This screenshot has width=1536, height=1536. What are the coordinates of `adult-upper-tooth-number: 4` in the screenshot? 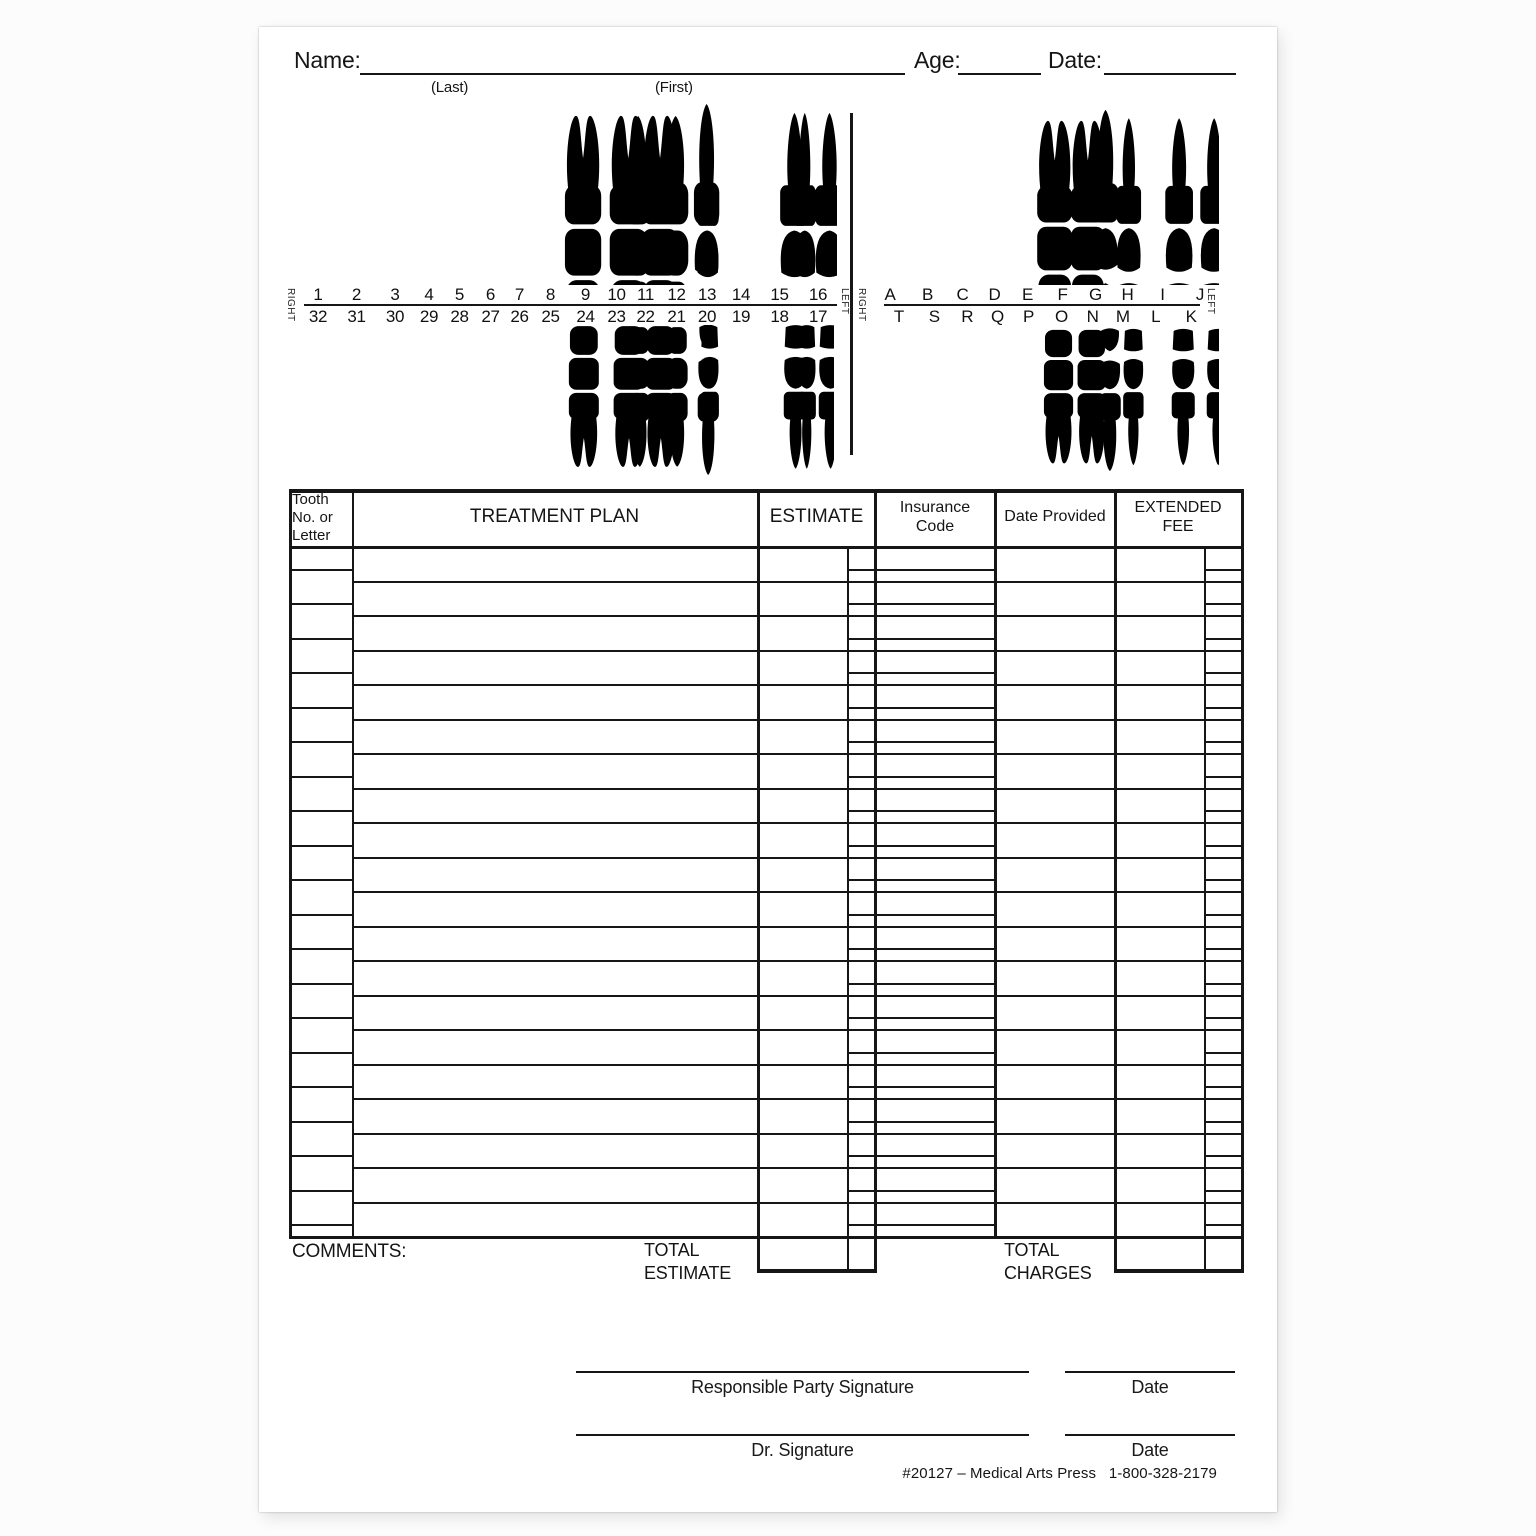 It's located at (429, 294).